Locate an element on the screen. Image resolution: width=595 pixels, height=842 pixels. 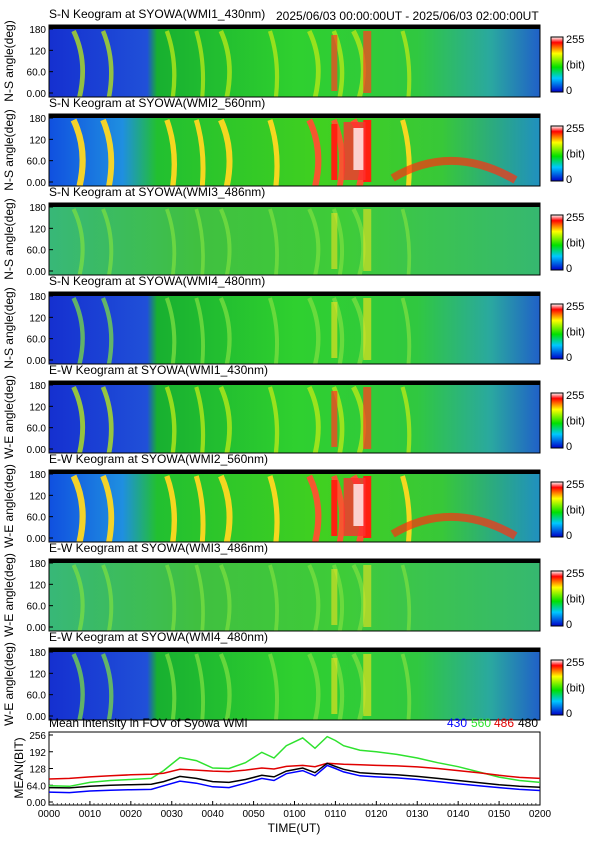
chart-x-tick-label: 0010 is located at coordinates (90, 814).